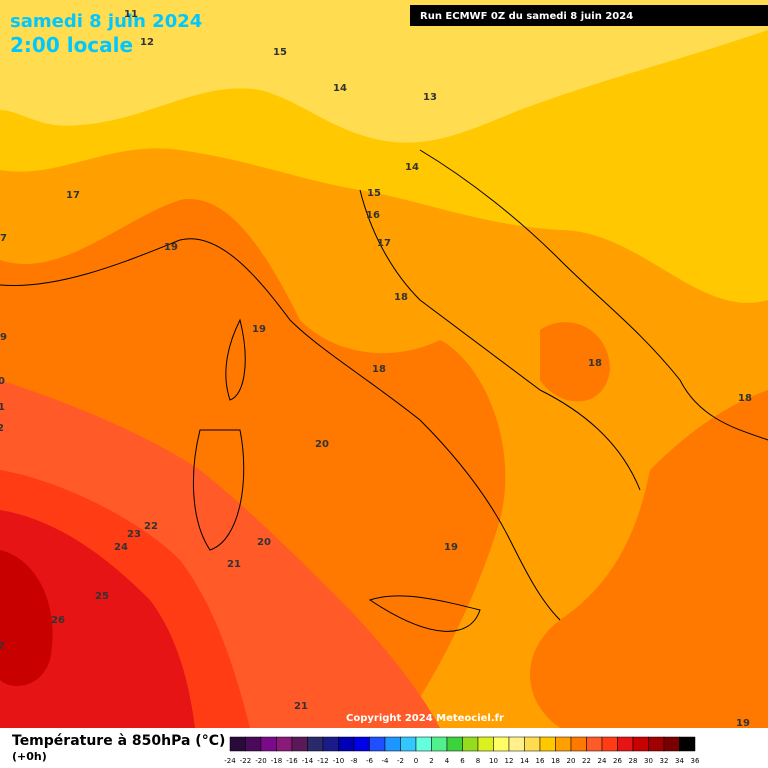  I want to click on scale-tick-label: 26, so click(617, 761).